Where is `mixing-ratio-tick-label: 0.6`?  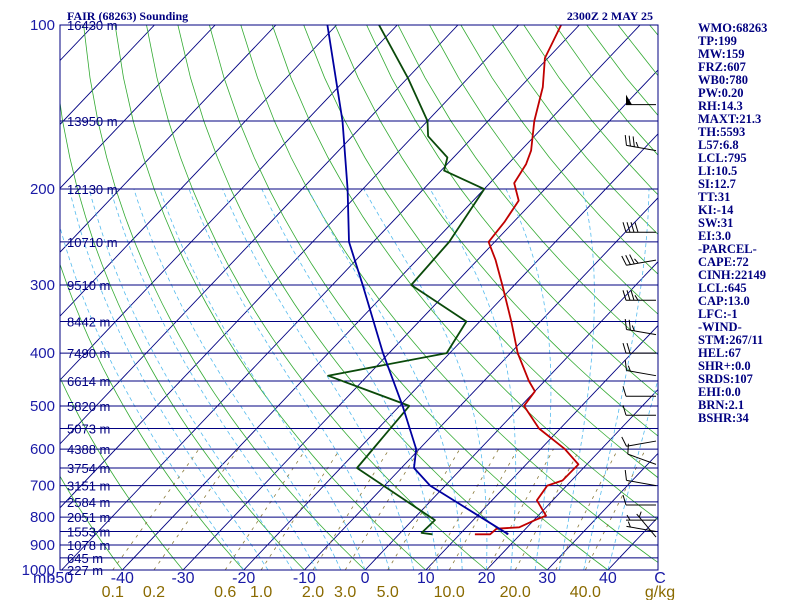
mixing-ratio-tick-label: 0.6 is located at coordinates (225, 592).